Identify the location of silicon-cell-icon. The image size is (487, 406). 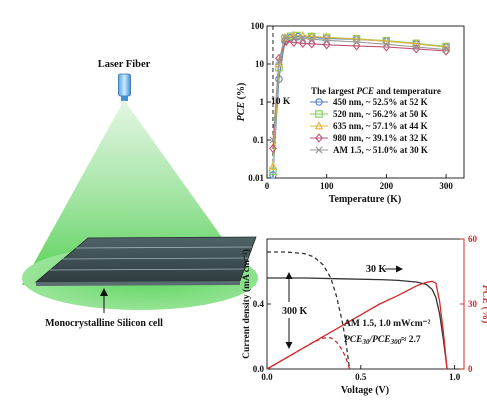
(145, 261).